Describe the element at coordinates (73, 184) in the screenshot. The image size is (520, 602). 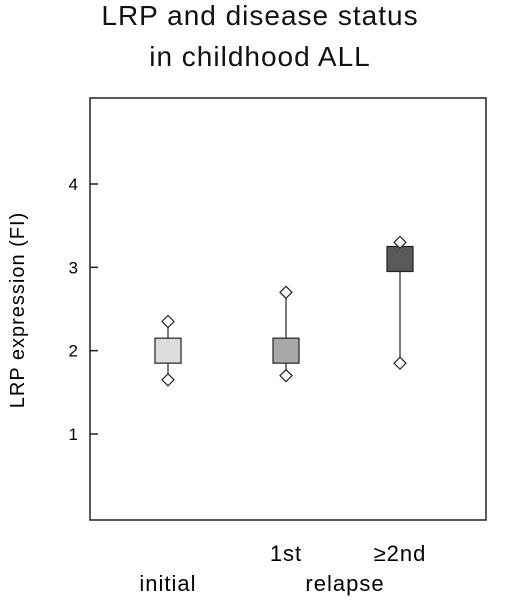
I see `y-tick-label-4: 4` at that location.